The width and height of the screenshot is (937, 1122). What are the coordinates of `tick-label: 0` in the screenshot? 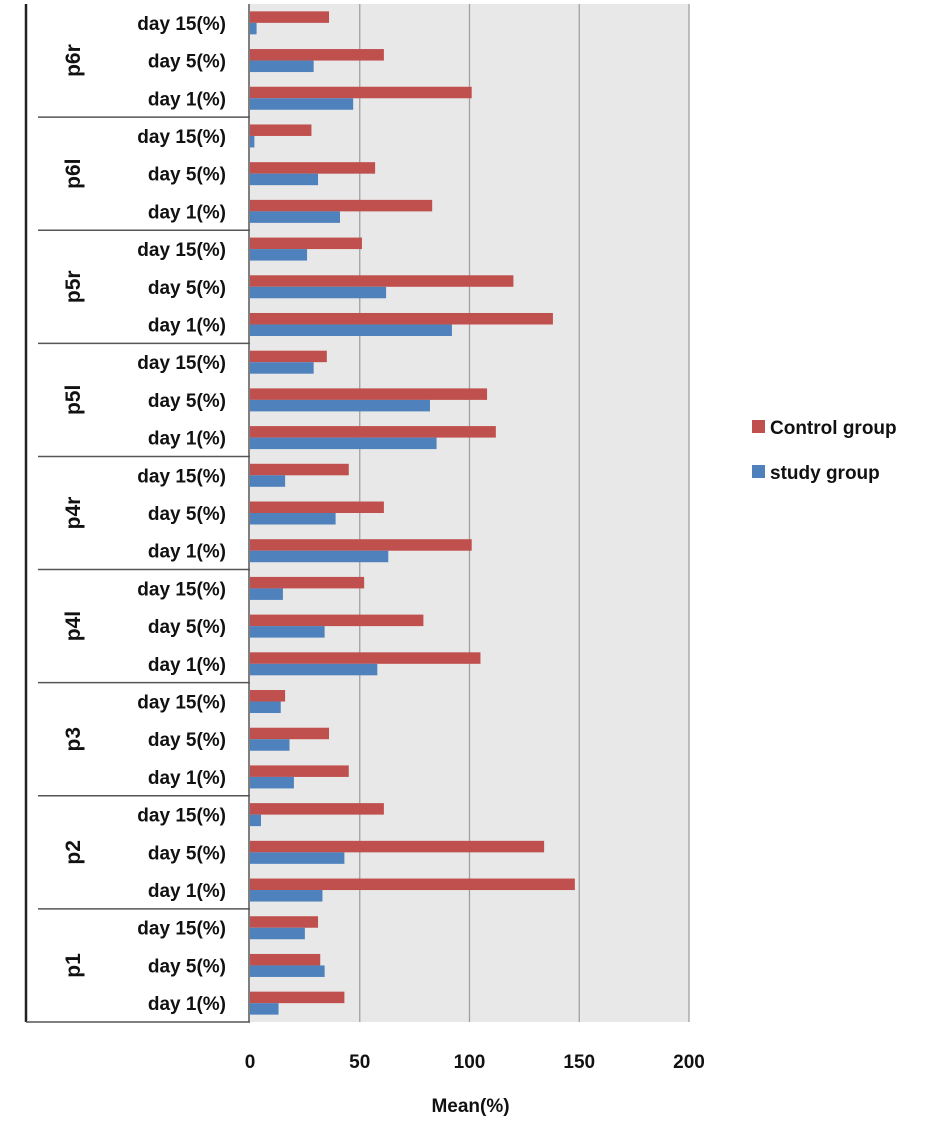 It's located at (250, 1062).